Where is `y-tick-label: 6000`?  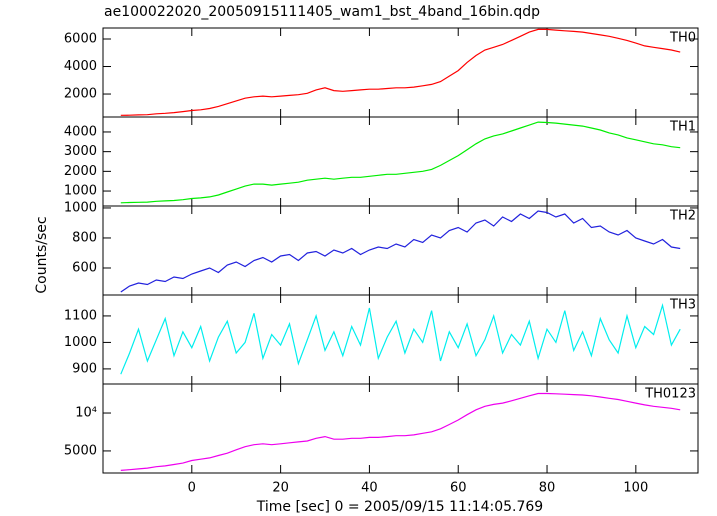 y-tick-label: 6000 is located at coordinates (80, 39).